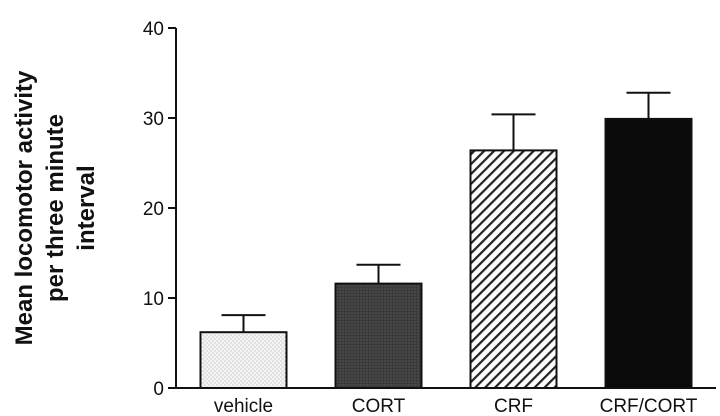 This screenshot has height=416, width=720. Describe the element at coordinates (513, 269) in the screenshot. I see `bar-crf` at that location.